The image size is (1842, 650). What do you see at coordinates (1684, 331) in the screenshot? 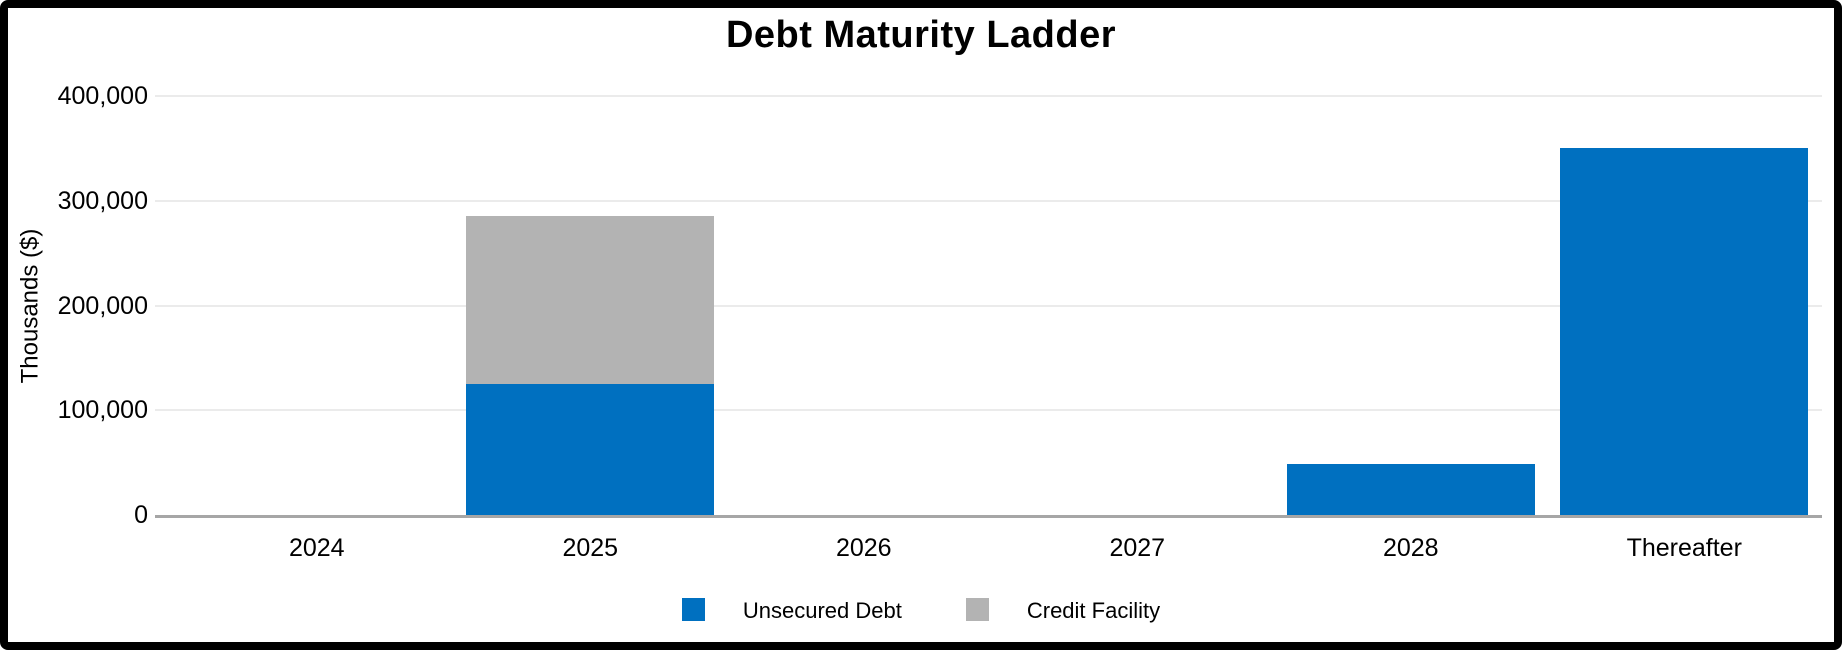
I see `bar-thereafter-unsecured-debt` at bounding box center [1684, 331].